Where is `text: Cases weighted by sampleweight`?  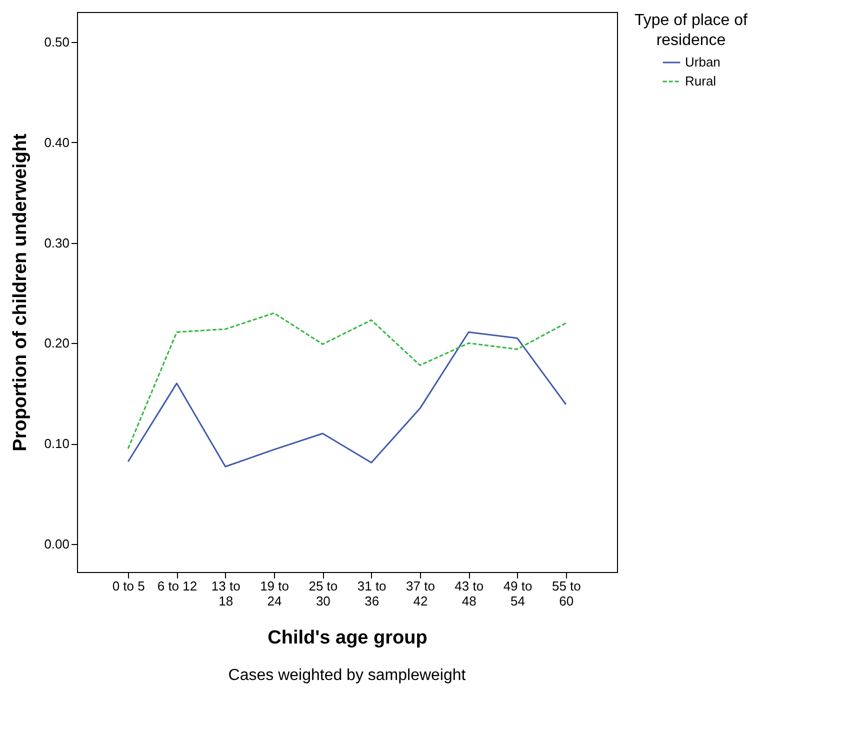 text: Cases weighted by sampleweight is located at coordinates (347, 675).